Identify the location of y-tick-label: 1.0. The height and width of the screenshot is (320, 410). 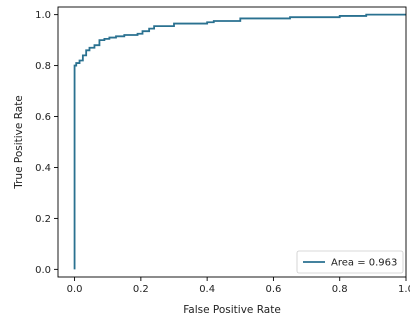
(43, 15).